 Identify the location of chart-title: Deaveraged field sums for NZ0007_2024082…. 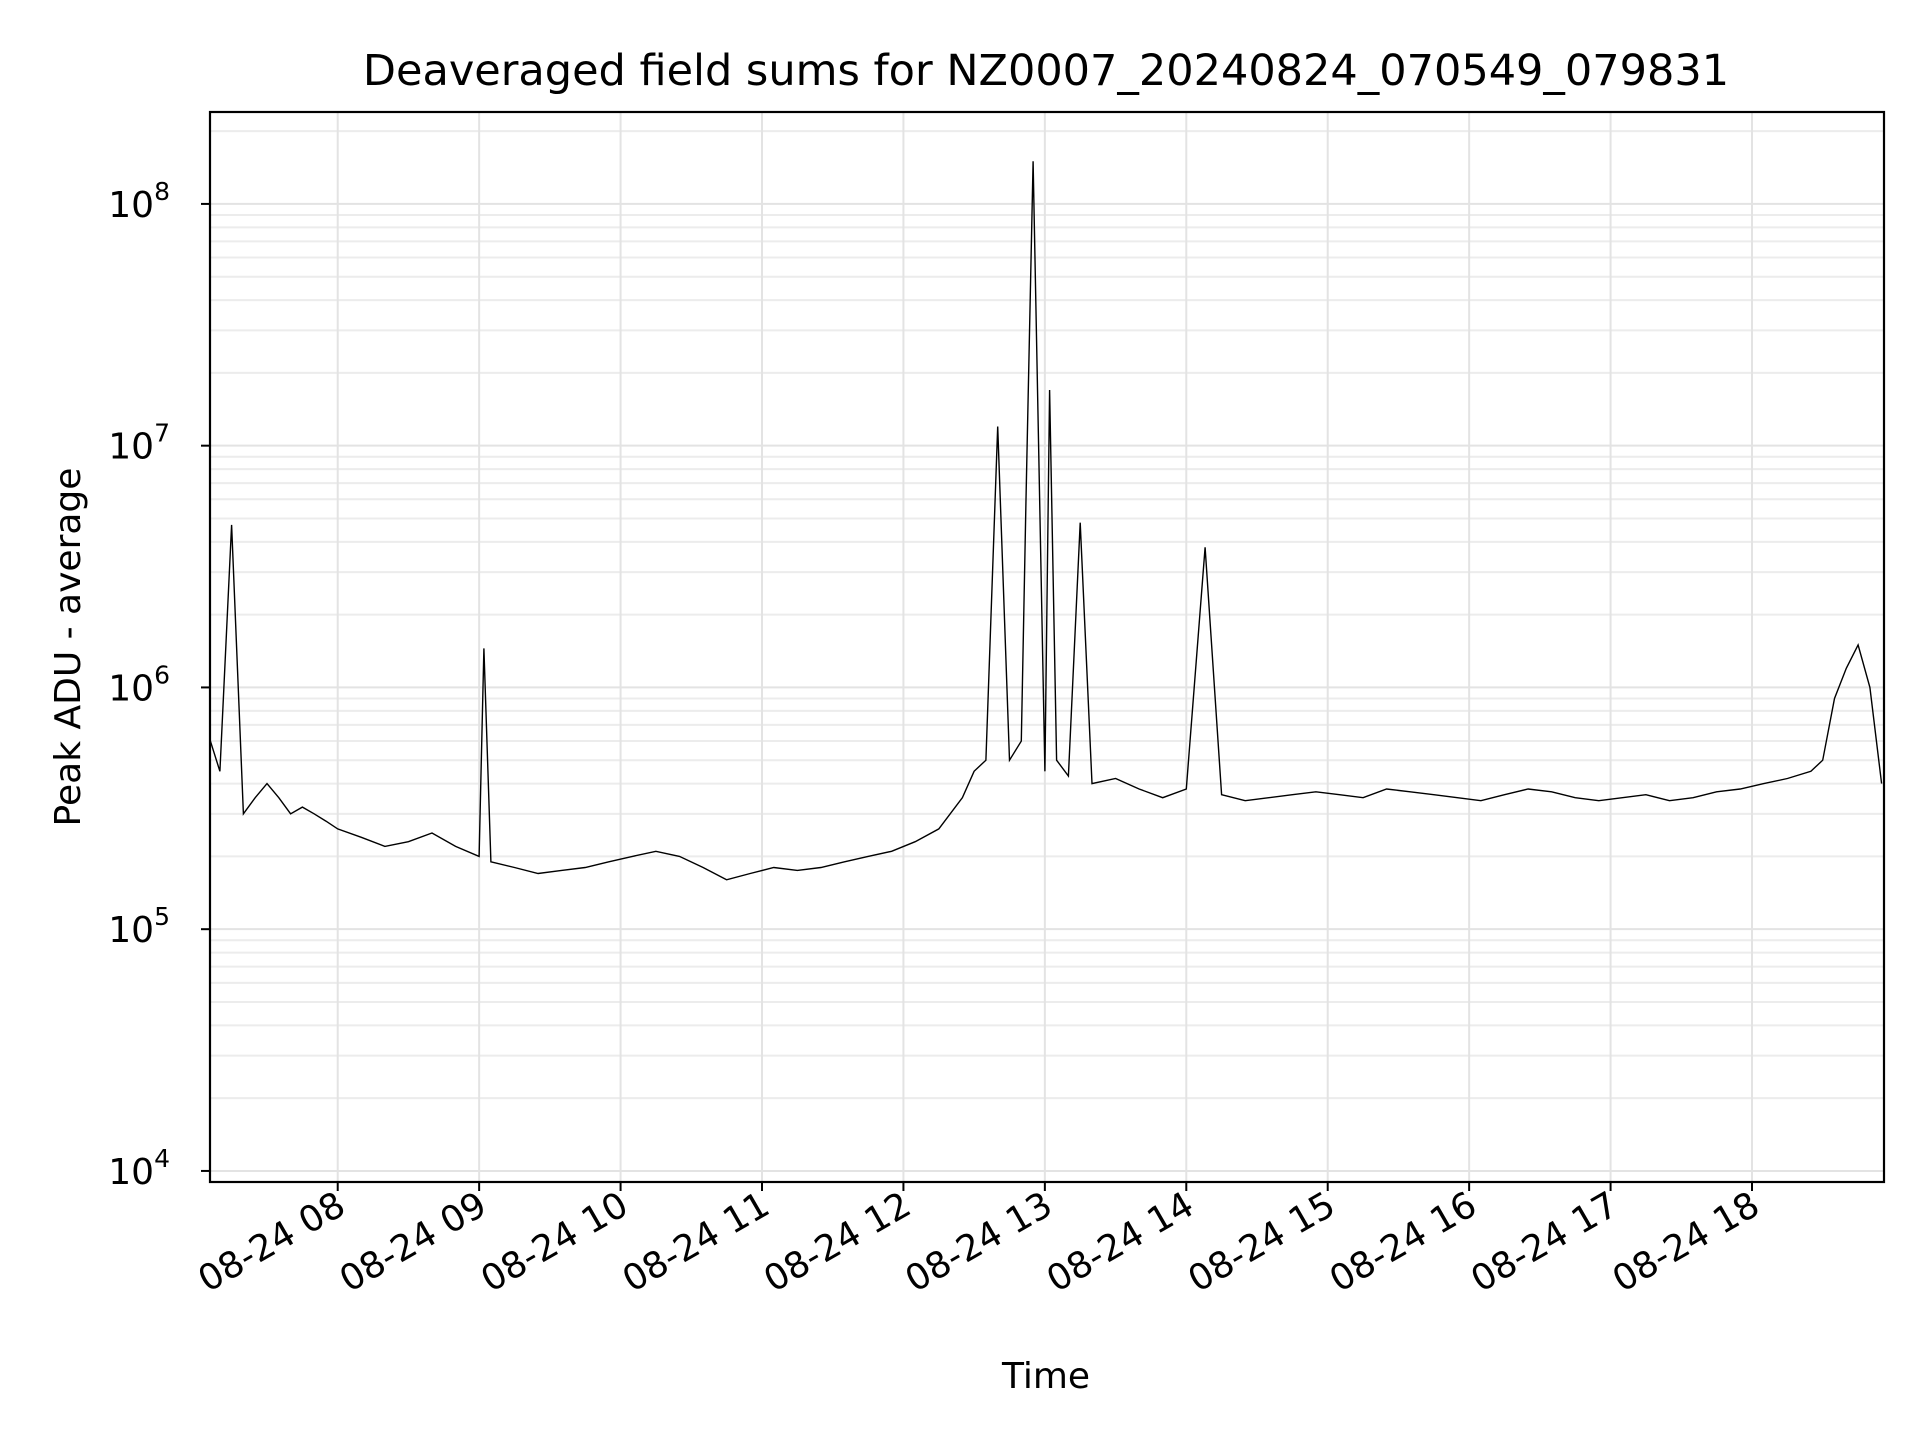
(1046, 71).